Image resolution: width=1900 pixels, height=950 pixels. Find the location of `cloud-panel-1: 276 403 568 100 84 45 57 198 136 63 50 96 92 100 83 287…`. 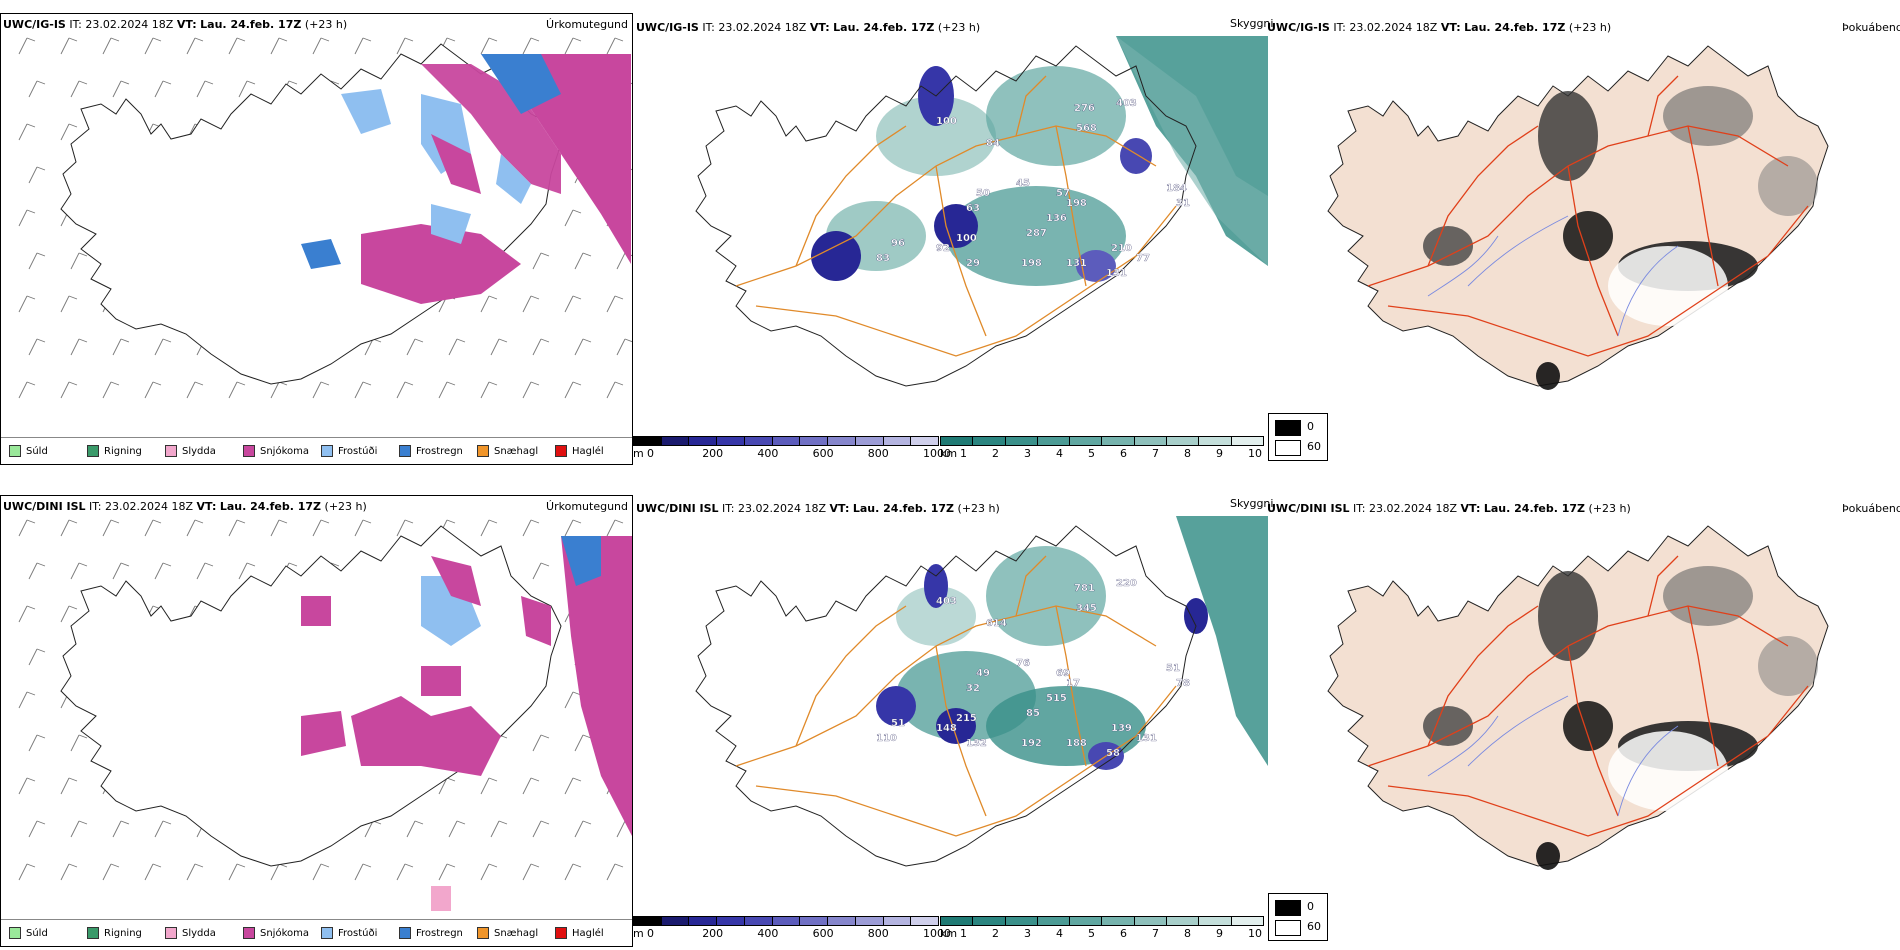

cloud-panel-1: 276 403 568 100 84 45 57 198 136 63 50 96 92 100 83 287… is located at coordinates (952, 236).